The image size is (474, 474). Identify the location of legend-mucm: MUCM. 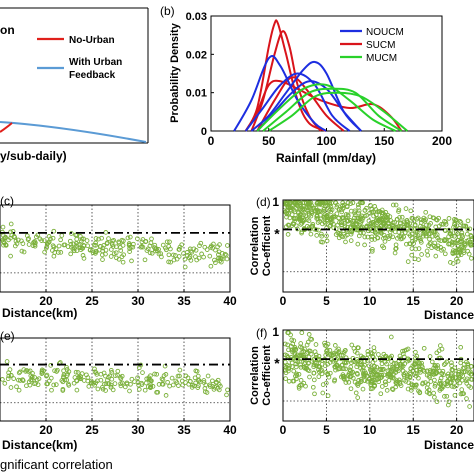
(381, 58).